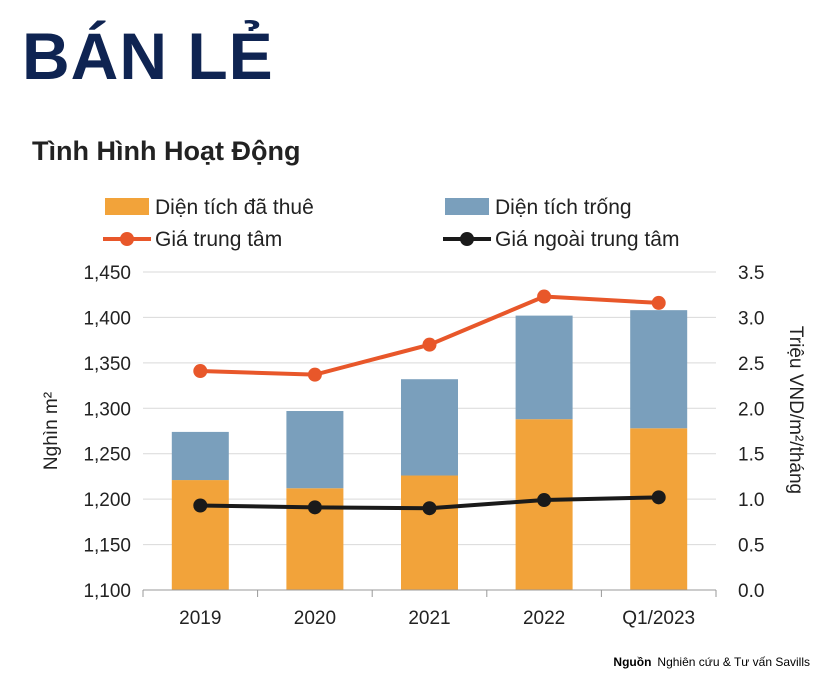 The image size is (832, 681). What do you see at coordinates (751, 500) in the screenshot?
I see `y2-tick-label: 1.0` at bounding box center [751, 500].